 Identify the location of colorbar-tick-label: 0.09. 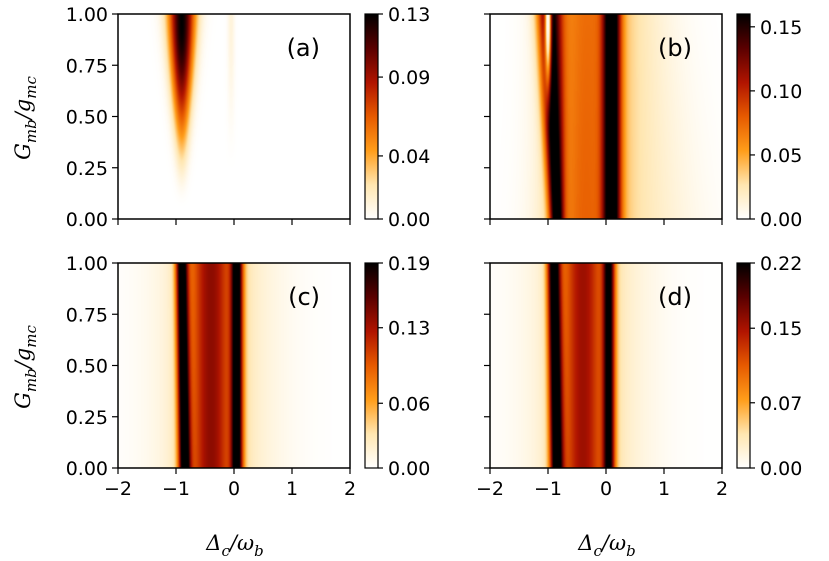
(409, 78).